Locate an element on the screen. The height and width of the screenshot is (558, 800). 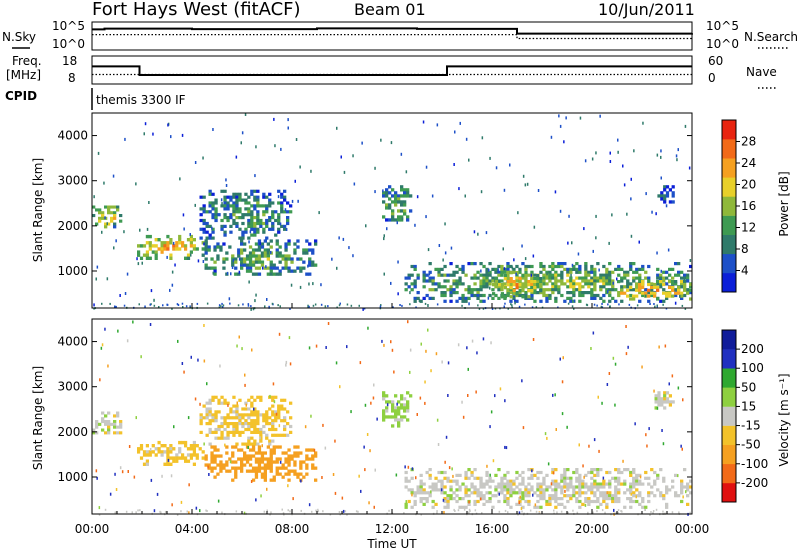
velocity-colorbar-label: Velocity [m s⁻¹] is located at coordinates (784, 419).